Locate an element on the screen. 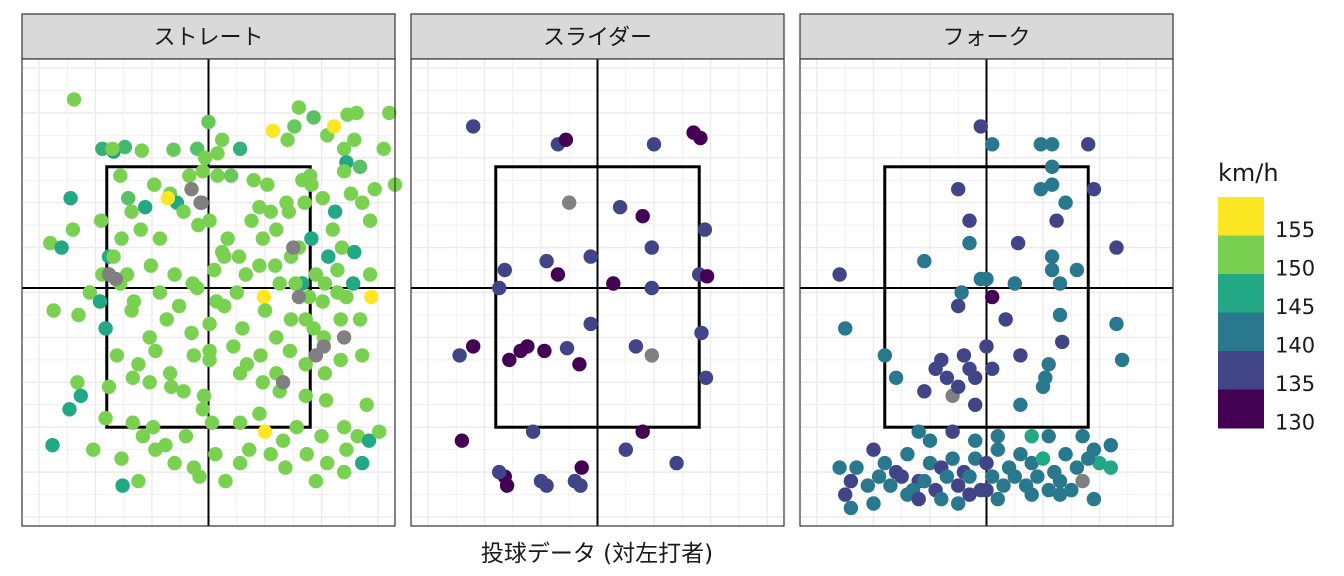  strike-zone is located at coordinates (597, 297).